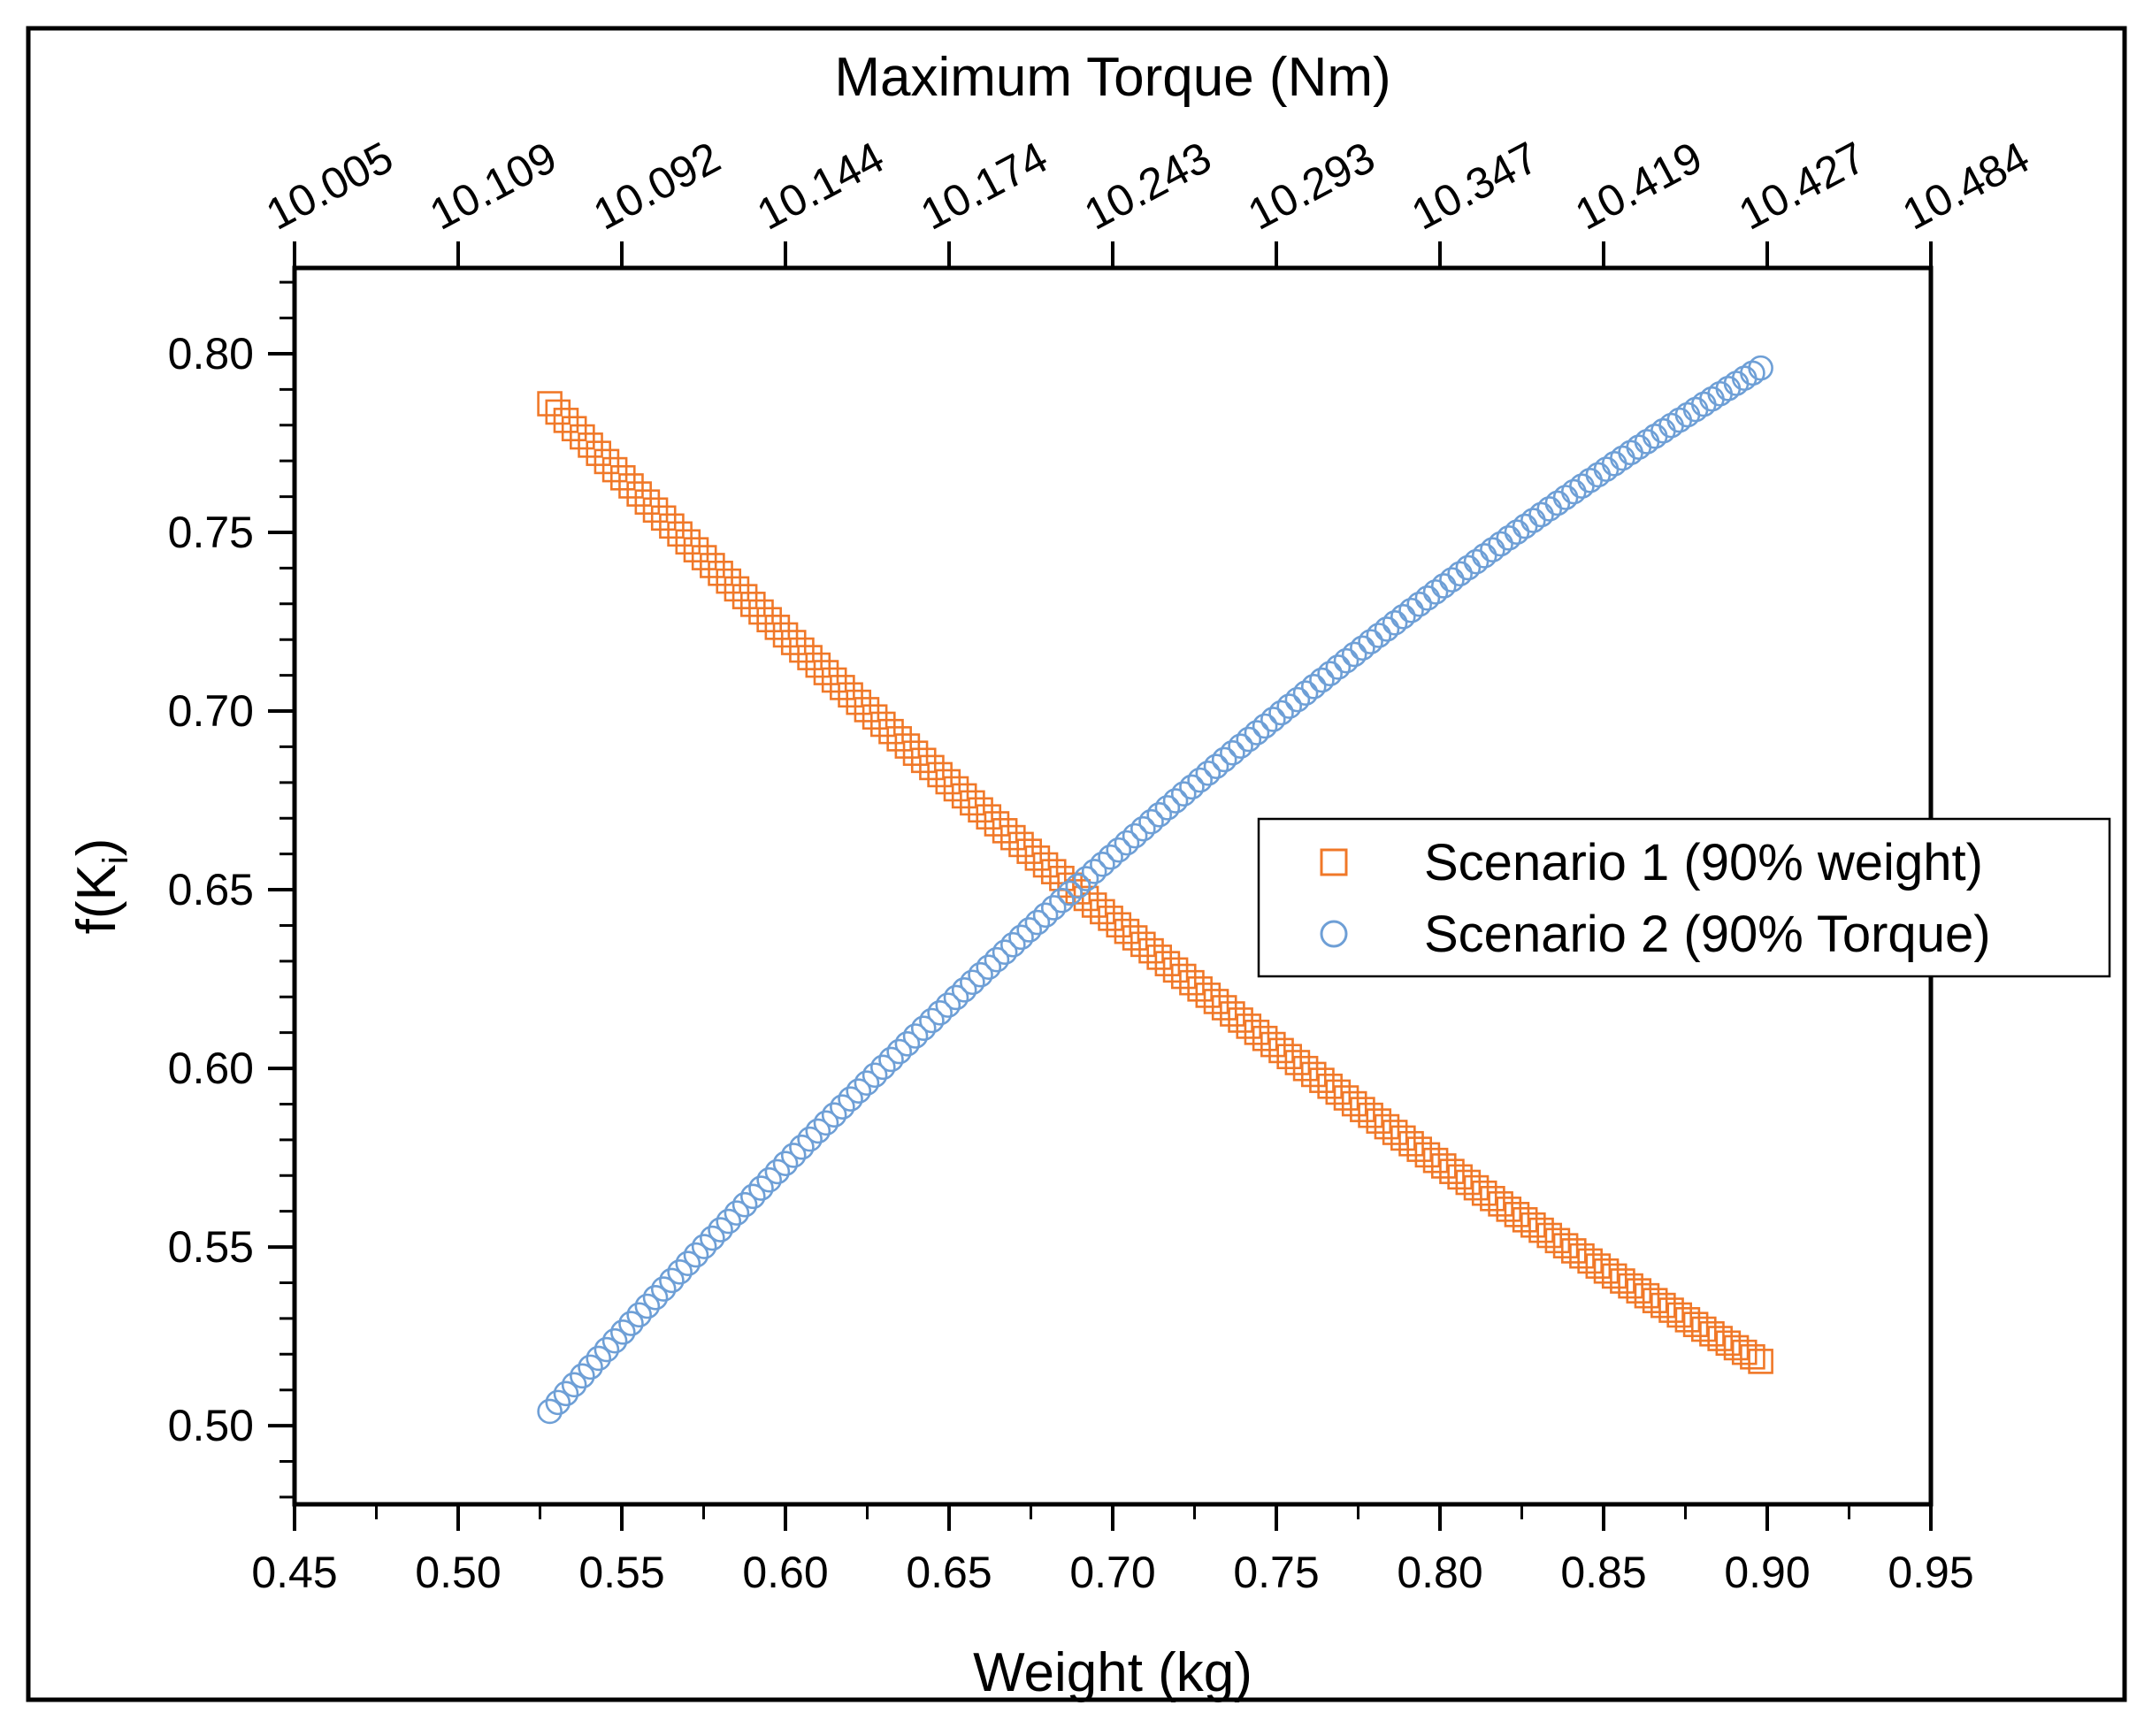 The height and width of the screenshot is (1736, 2152). What do you see at coordinates (1931, 1572) in the screenshot?
I see `x-tick-label: 0.95` at bounding box center [1931, 1572].